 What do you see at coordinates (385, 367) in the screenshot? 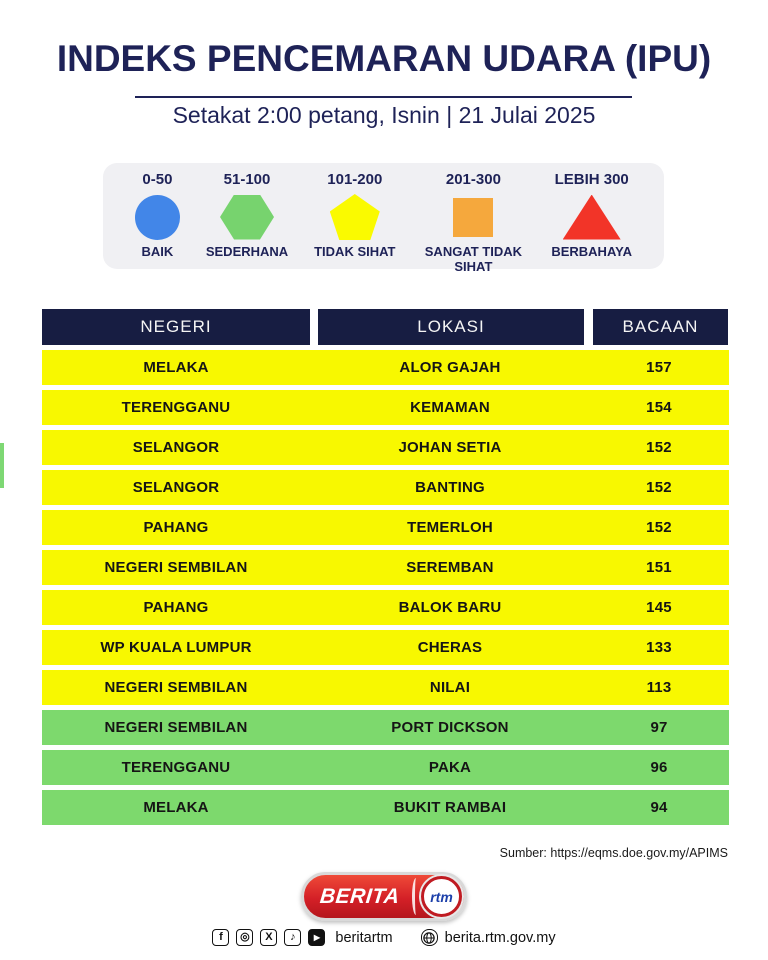
I see `table-row: MELAKA ALOR GAJAH 157` at bounding box center [385, 367].